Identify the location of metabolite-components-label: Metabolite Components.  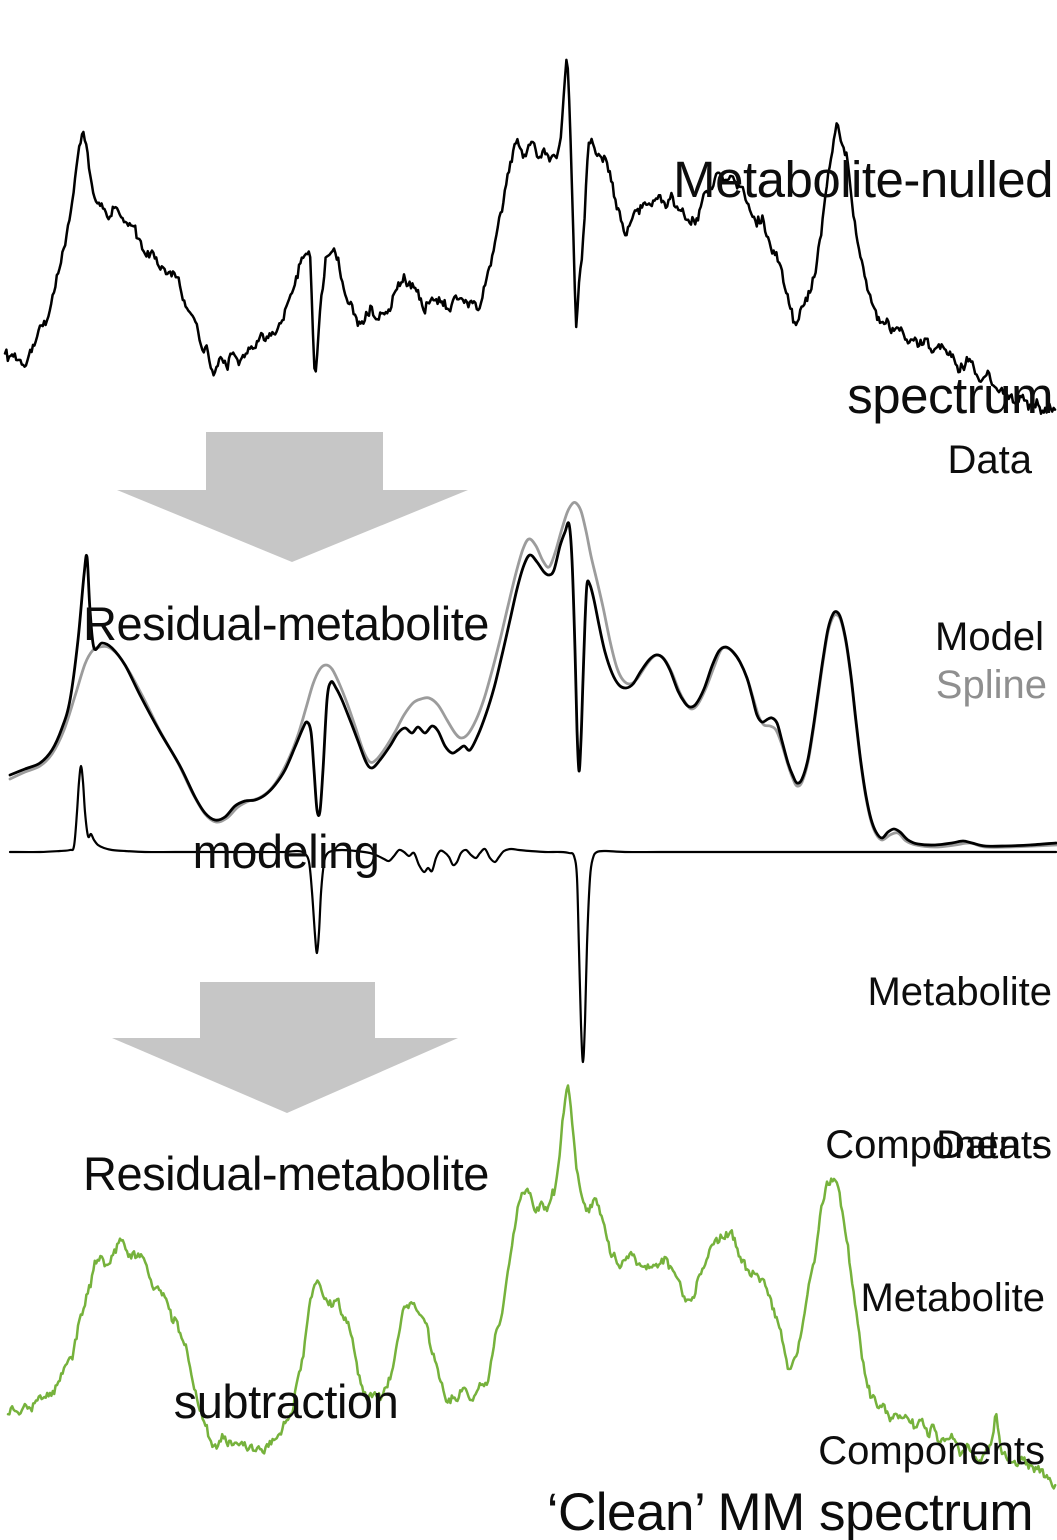
(938, 1069).